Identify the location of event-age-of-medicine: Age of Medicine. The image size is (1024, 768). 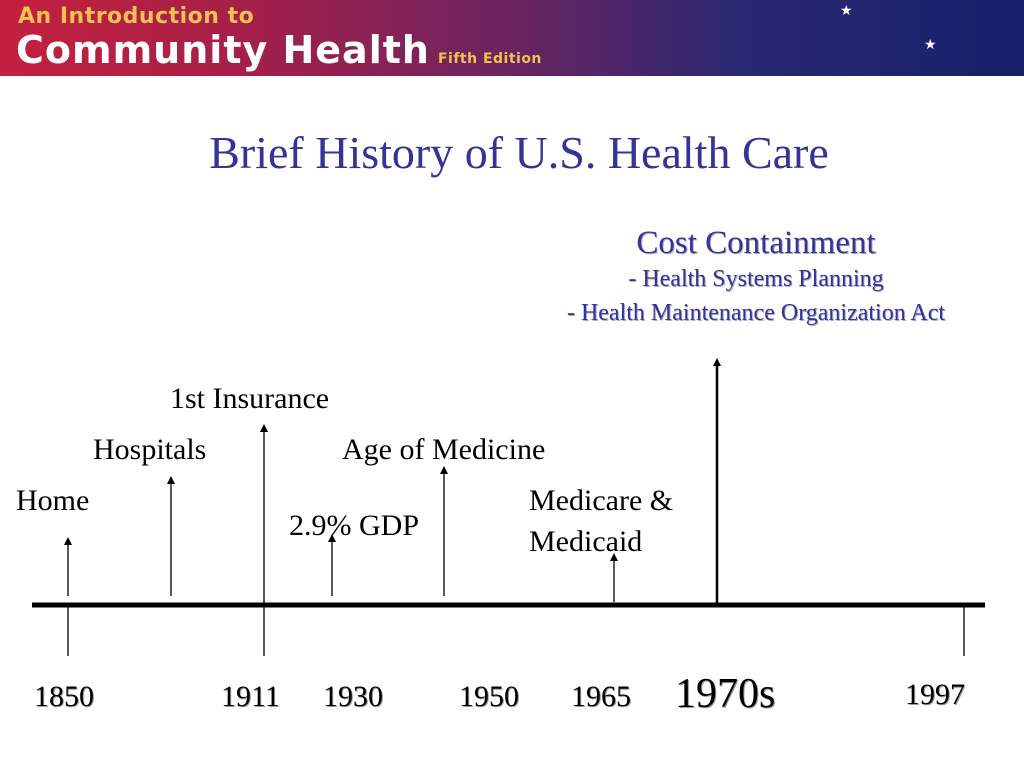
(444, 449).